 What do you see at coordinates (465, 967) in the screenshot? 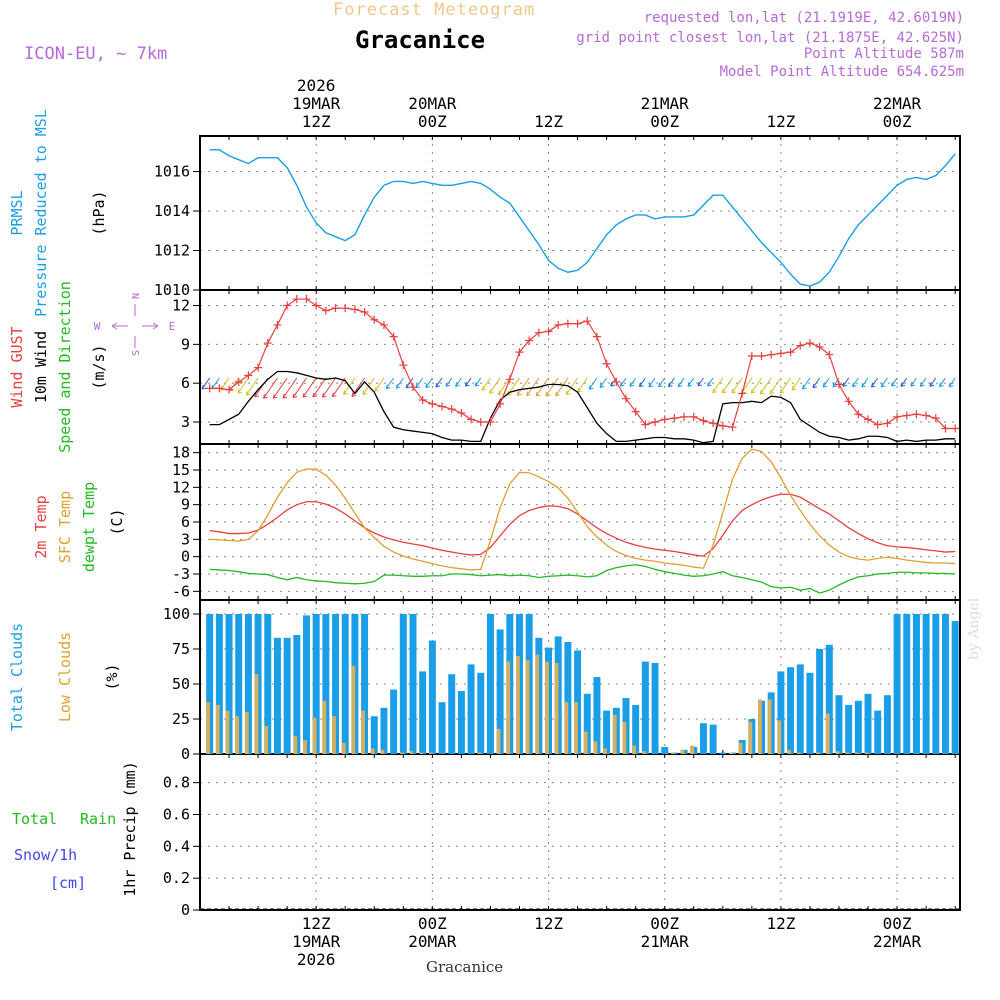
I see `bottom-location-label: Gracanice` at bounding box center [465, 967].